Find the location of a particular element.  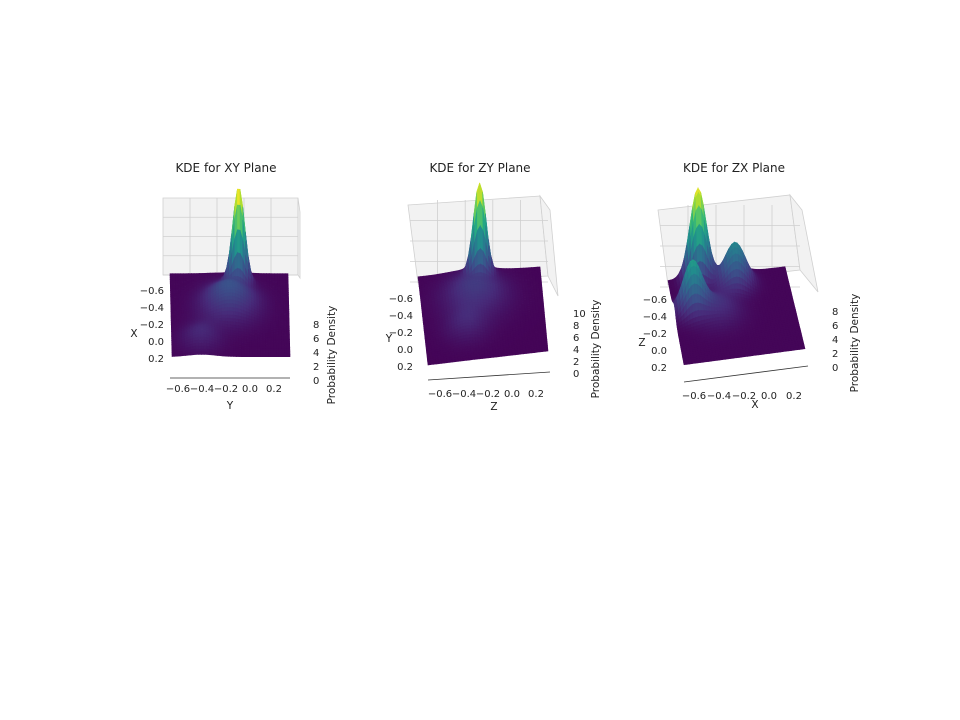

y-tick-label: −0.2 is located at coordinates (152, 325).